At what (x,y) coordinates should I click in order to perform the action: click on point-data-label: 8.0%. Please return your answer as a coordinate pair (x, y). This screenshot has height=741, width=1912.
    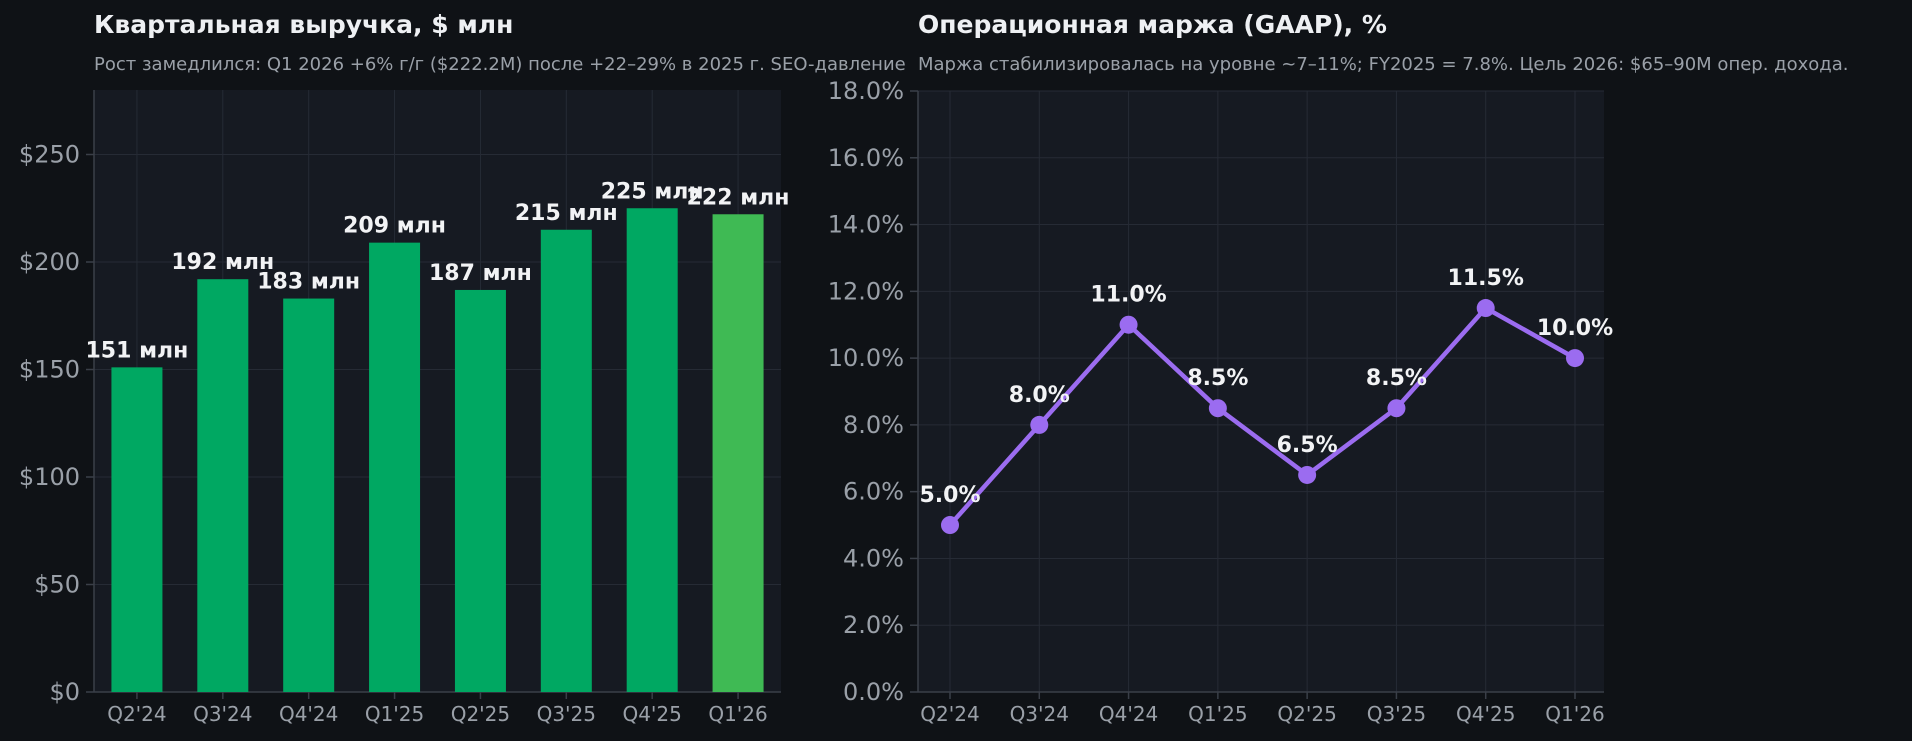
    Looking at the image, I should click on (1039, 395).